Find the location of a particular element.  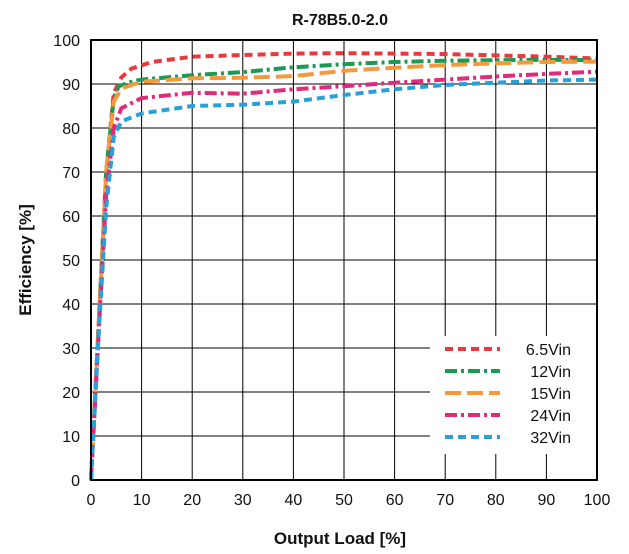

legend-label: 24Vin is located at coordinates (550, 416).